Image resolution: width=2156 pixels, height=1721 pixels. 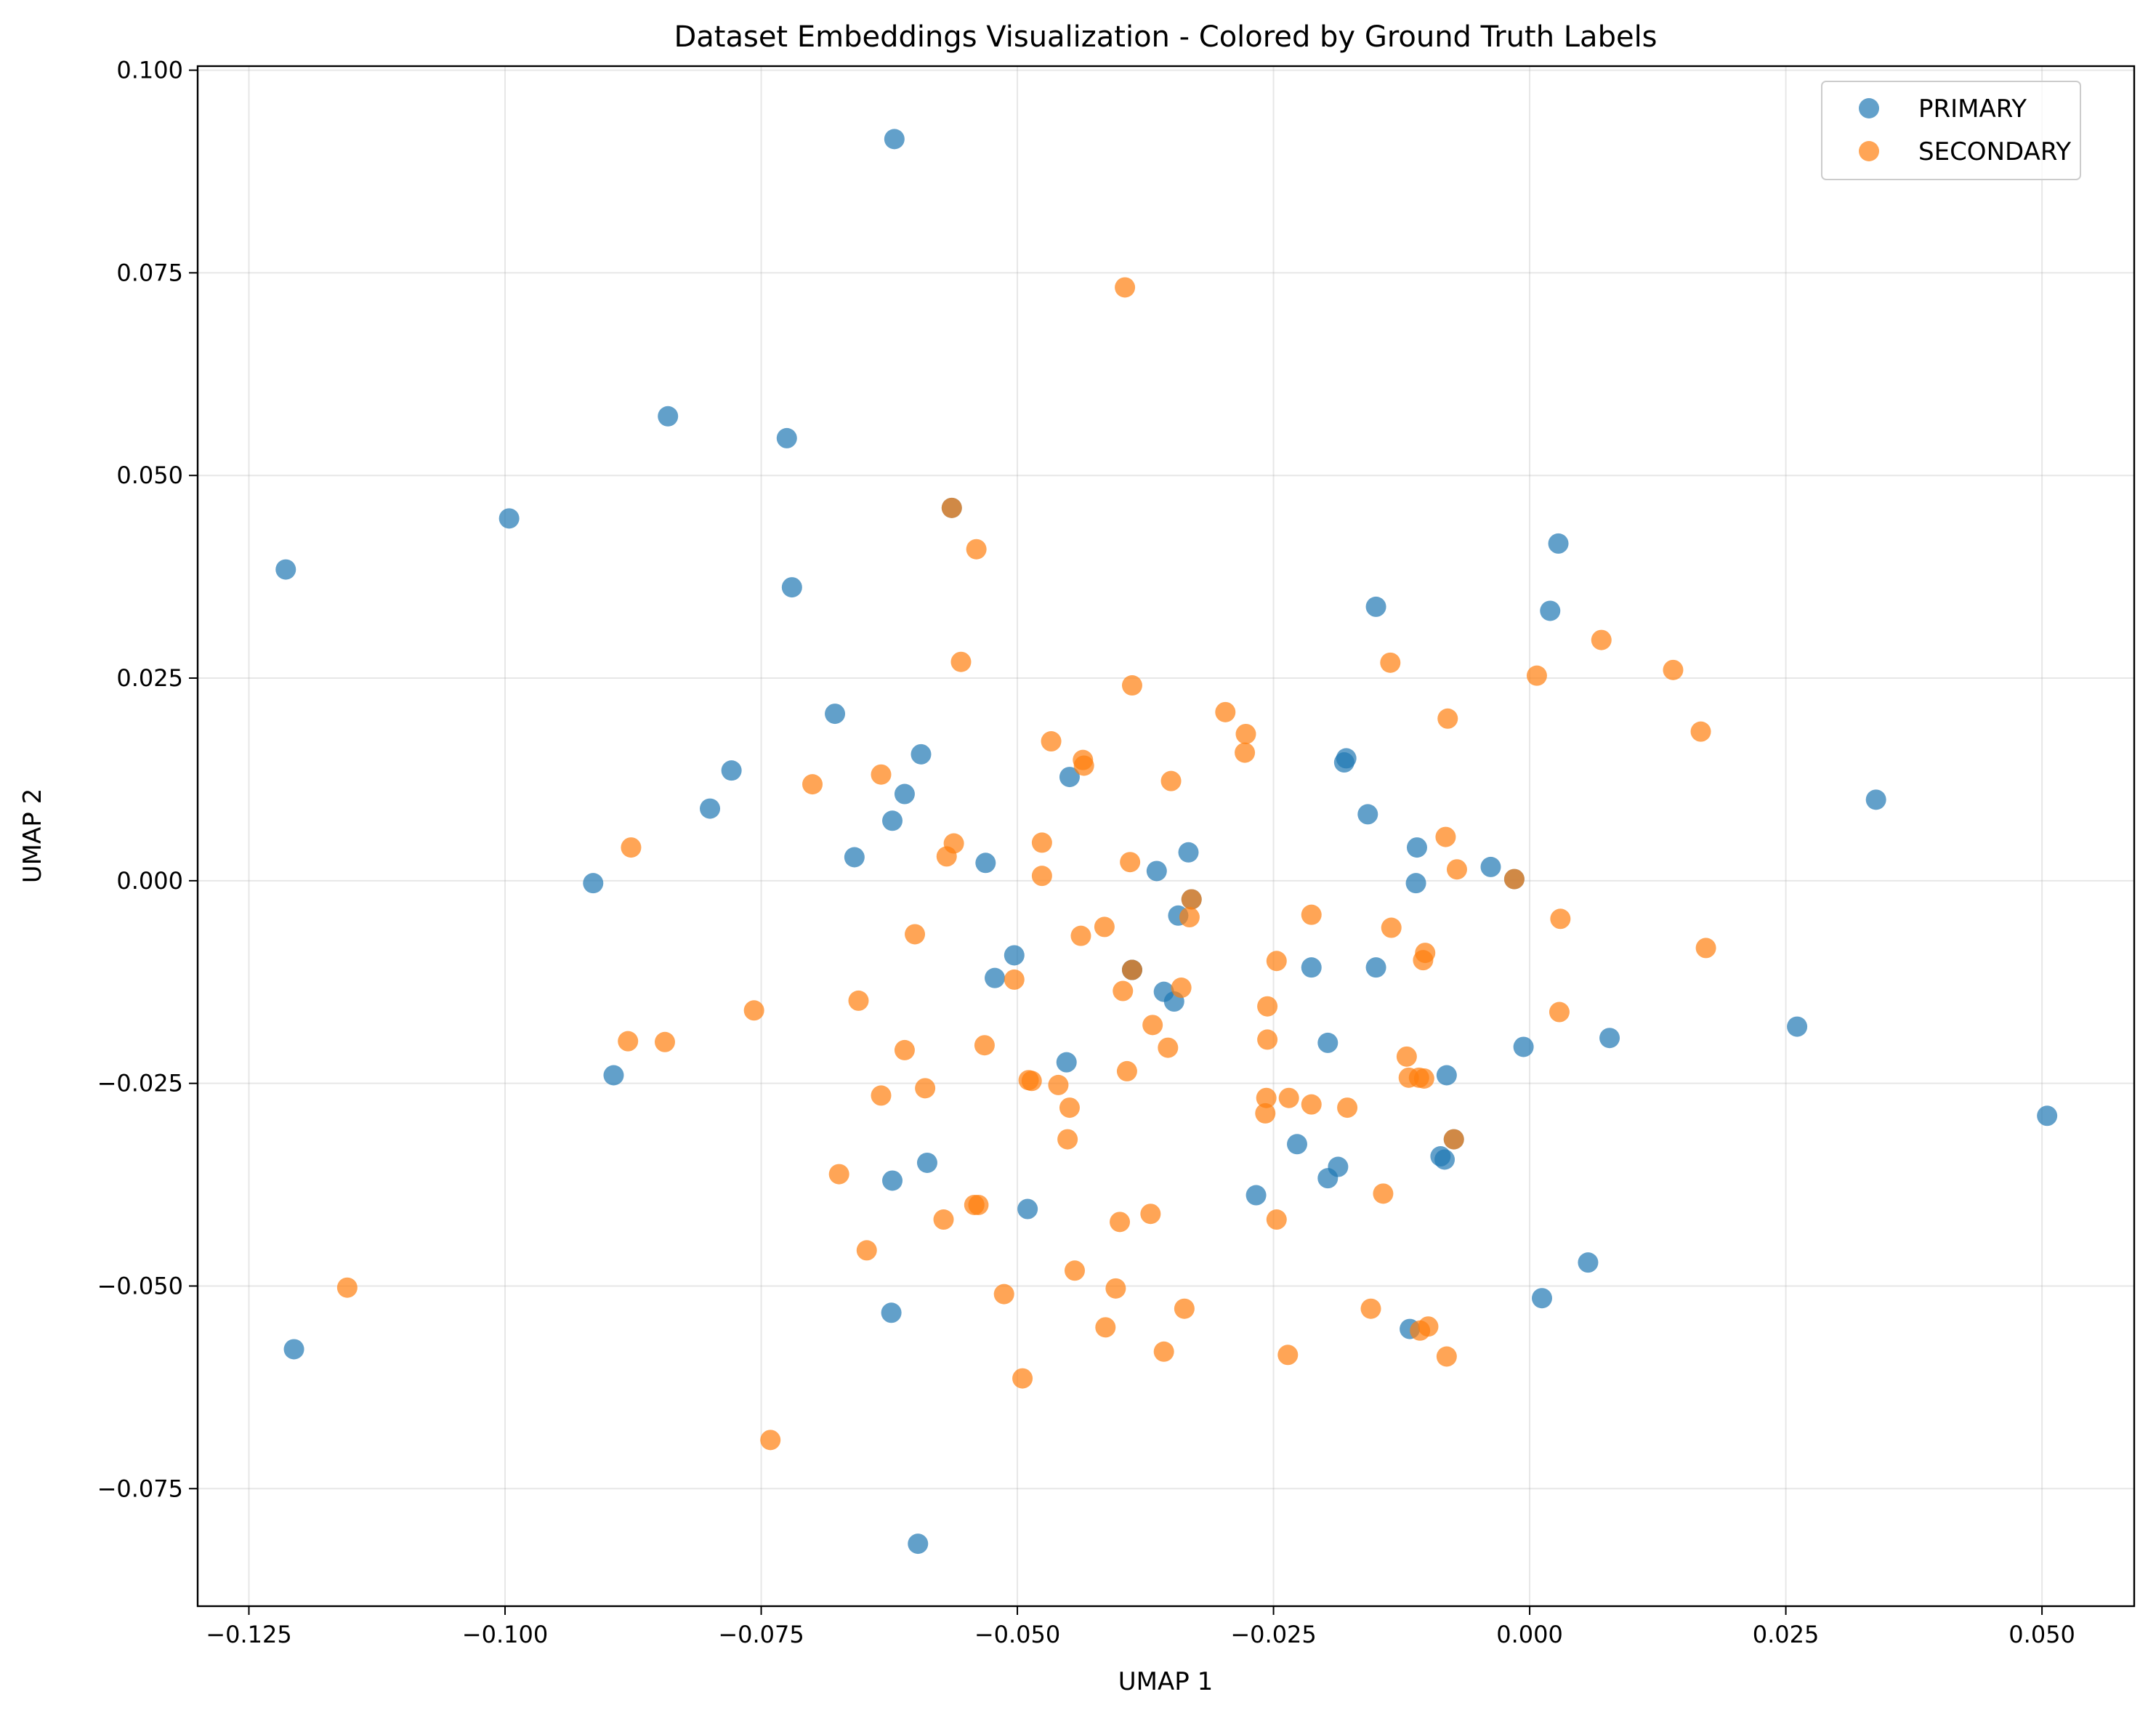 I want to click on y-tick-label: 0.100, so click(x=149, y=71).